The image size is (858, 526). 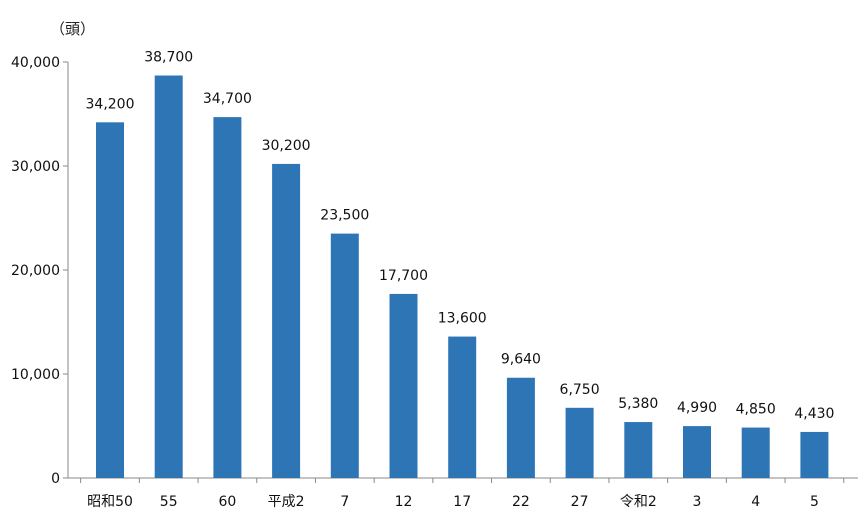 What do you see at coordinates (580, 502) in the screenshot?
I see `x-tick-label: 27` at bounding box center [580, 502].